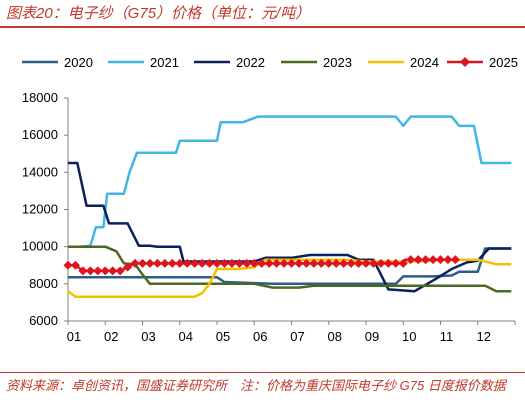 This screenshot has height=418, width=525. Describe the element at coordinates (337, 62) in the screenshot. I see `legend-label-2023: 2023` at that location.